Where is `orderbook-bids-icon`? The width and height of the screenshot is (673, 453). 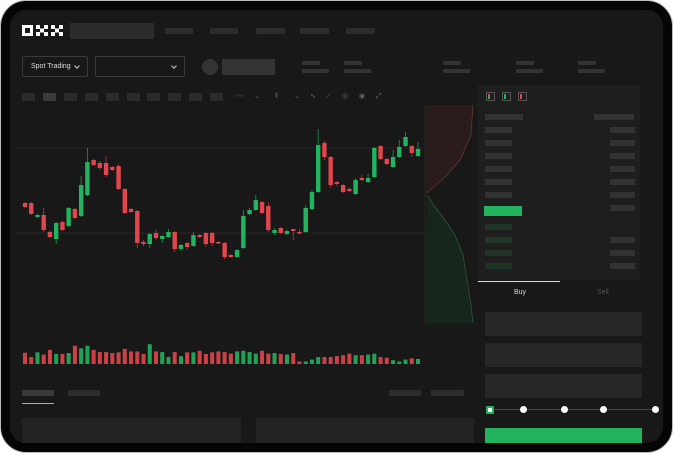
orderbook-bids-icon is located at coordinates (506, 96).